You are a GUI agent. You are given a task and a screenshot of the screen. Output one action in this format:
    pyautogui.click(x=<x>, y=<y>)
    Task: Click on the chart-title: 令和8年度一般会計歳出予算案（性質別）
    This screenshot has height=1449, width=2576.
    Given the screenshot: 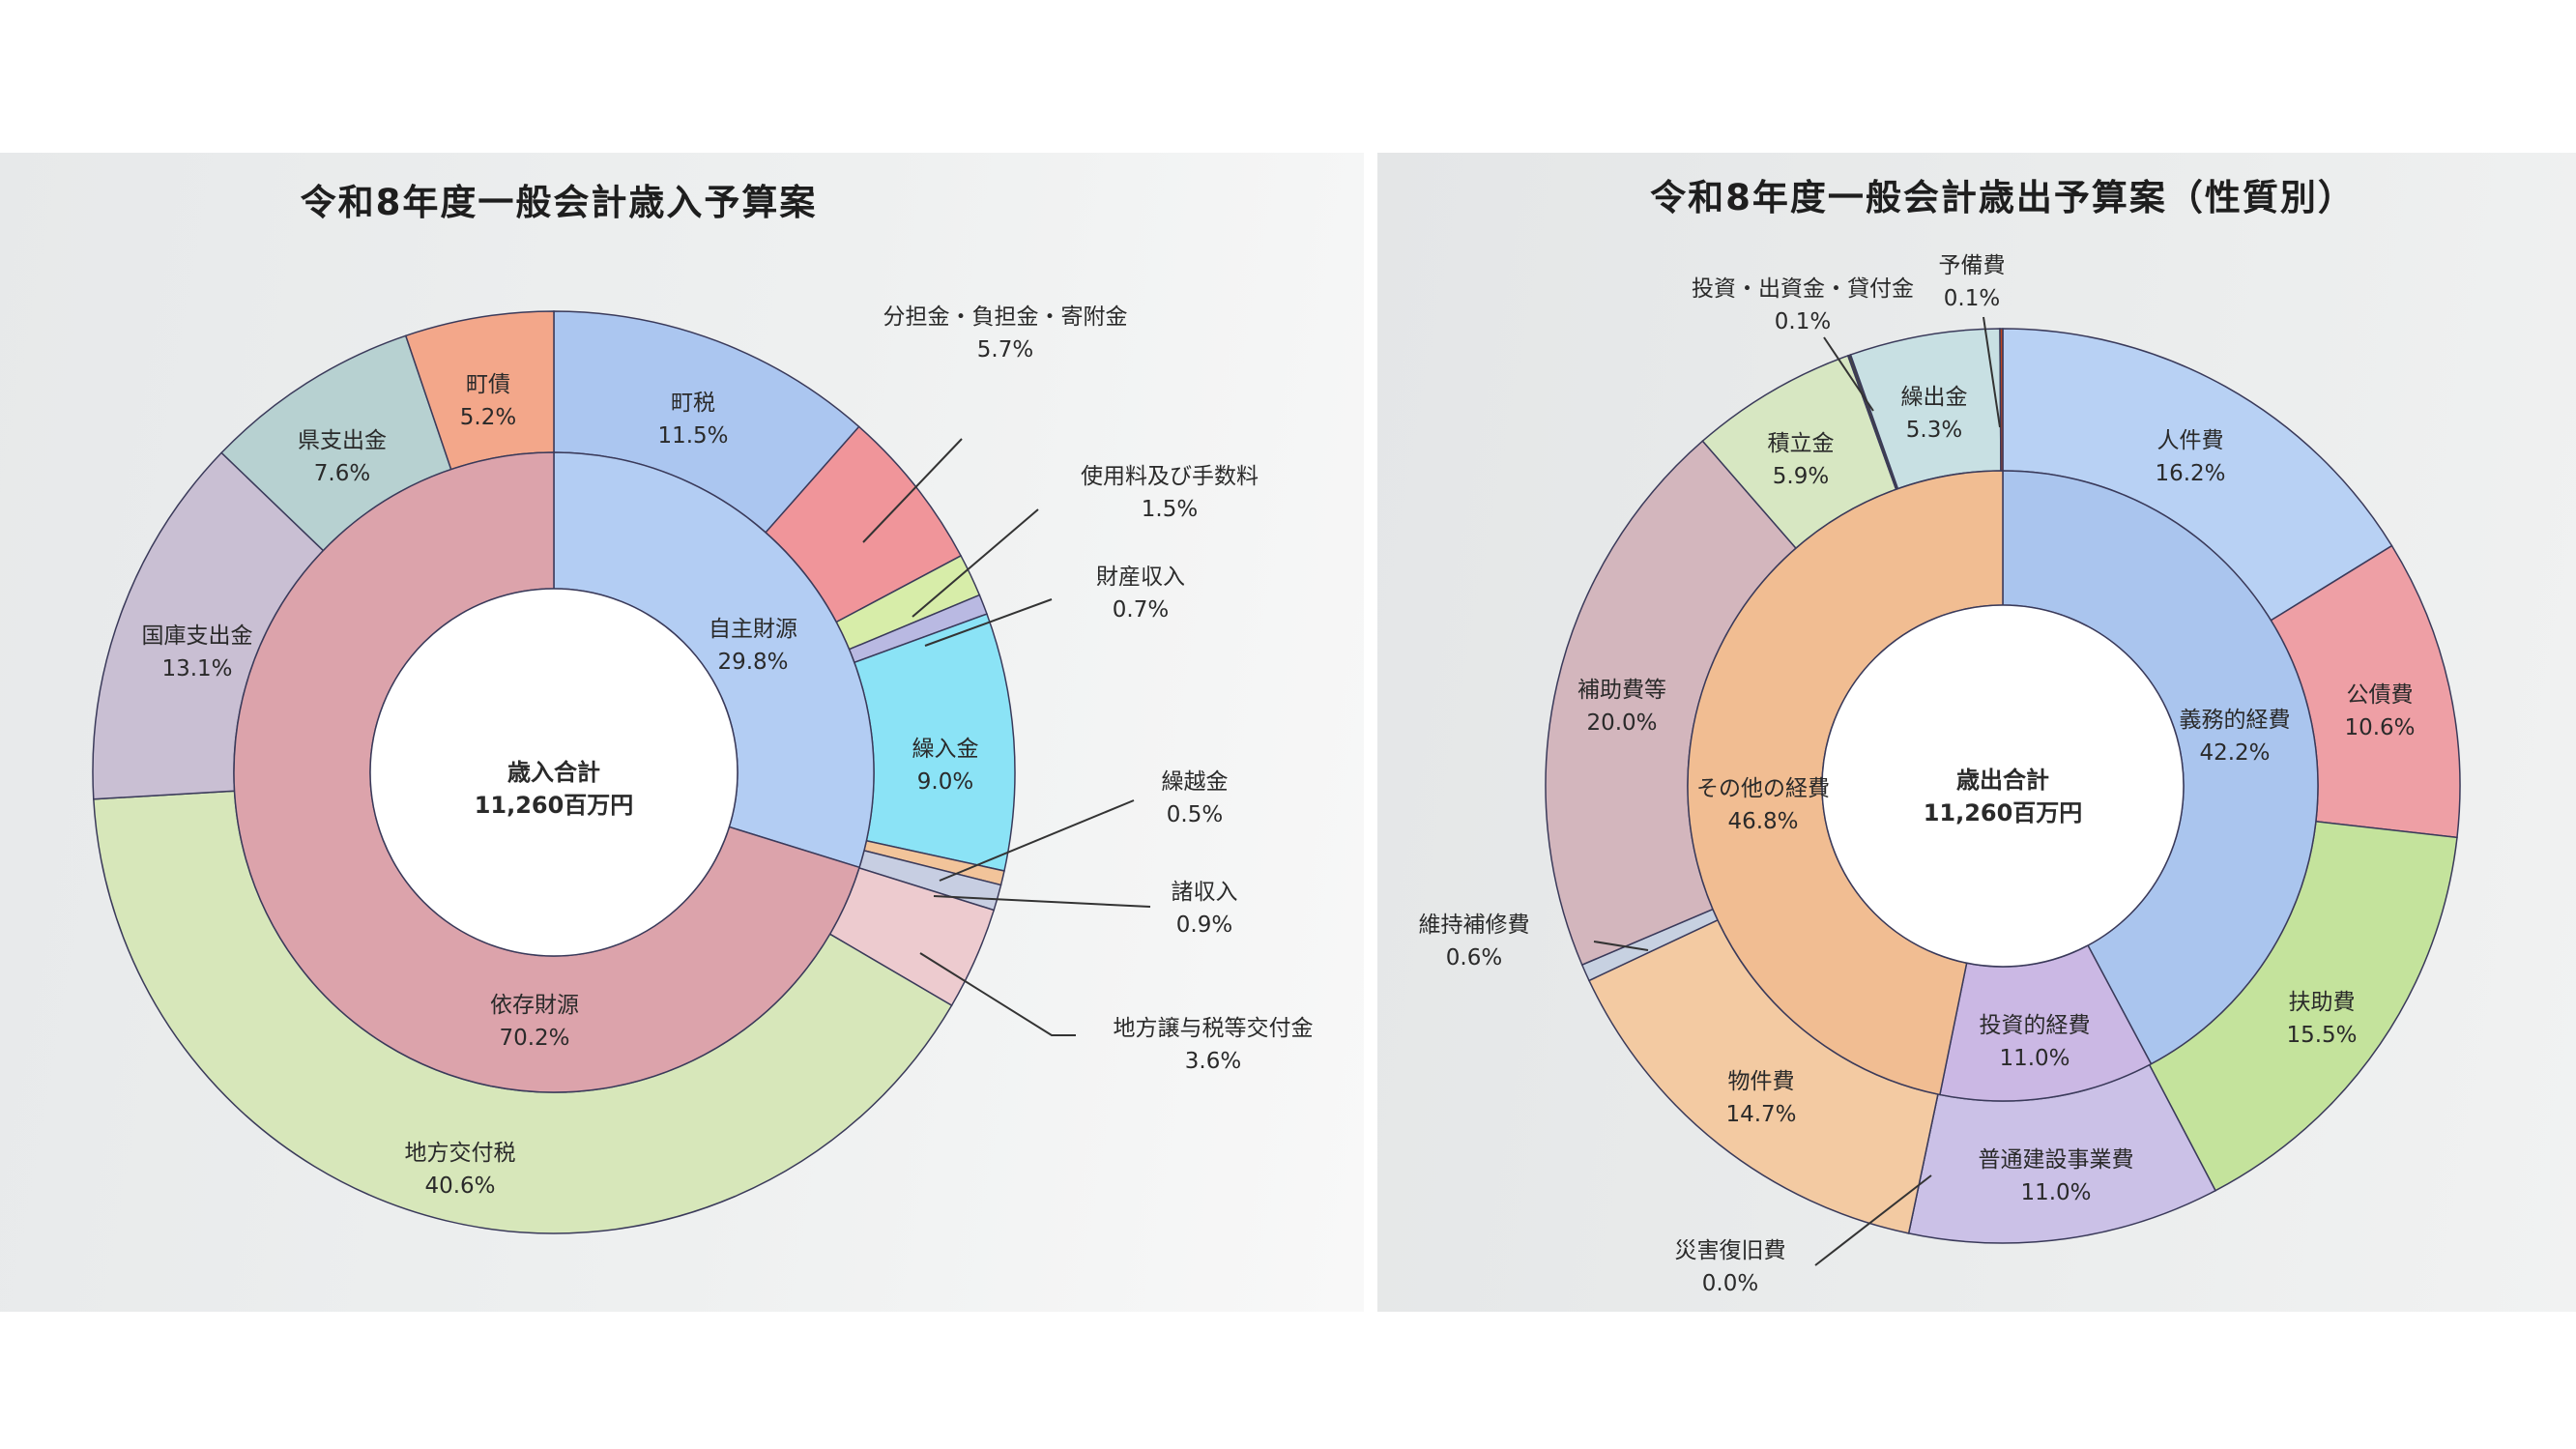 What is the action you would take?
    pyautogui.click(x=2003, y=197)
    